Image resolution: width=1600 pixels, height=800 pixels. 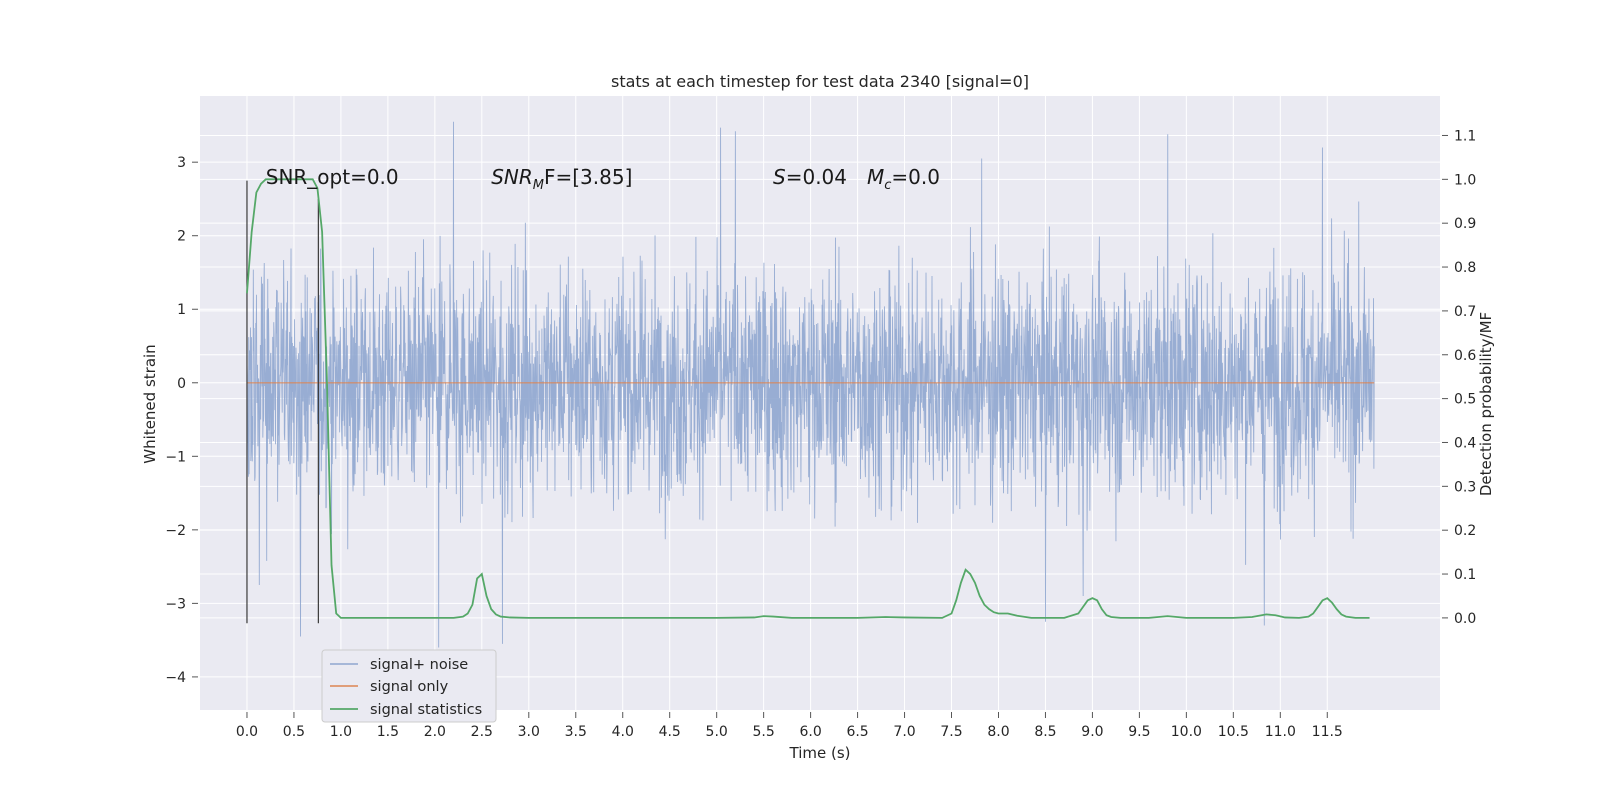 What do you see at coordinates (1465, 268) in the screenshot?
I see `y-right-tick-label: 0.8` at bounding box center [1465, 268].